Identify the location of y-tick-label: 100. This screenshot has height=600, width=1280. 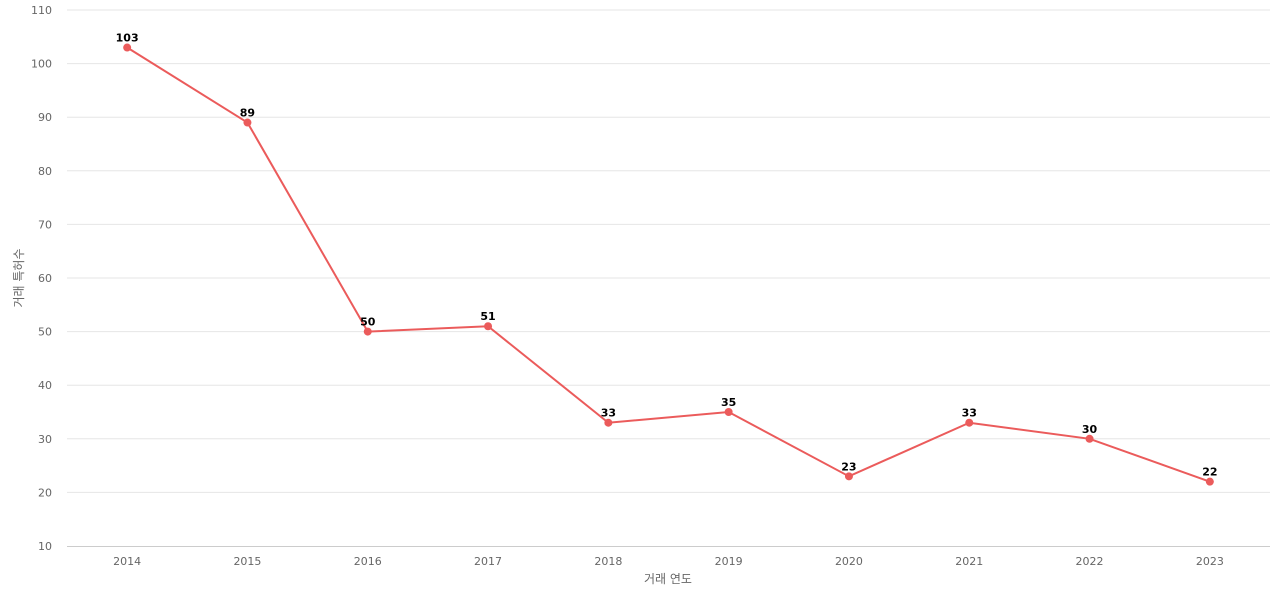
(41, 64).